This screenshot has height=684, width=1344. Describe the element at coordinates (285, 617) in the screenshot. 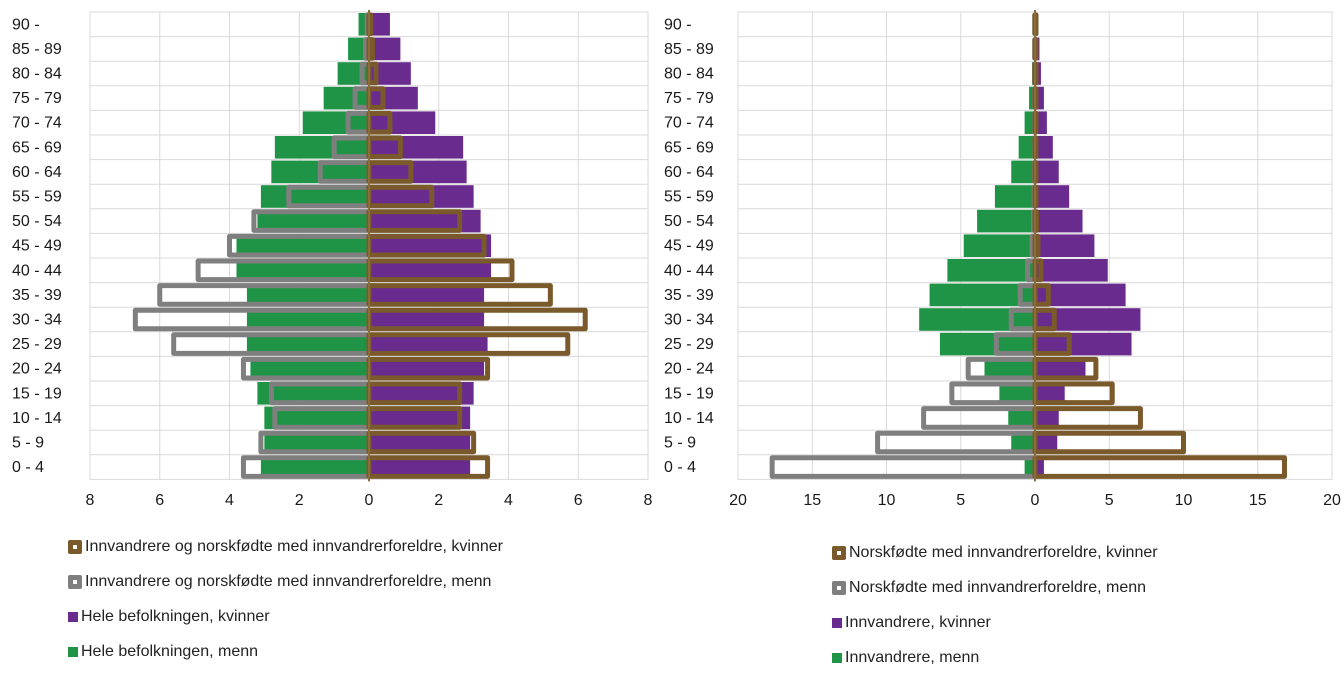

I see `legend-item: Hele befolkningen, kvinner` at that location.